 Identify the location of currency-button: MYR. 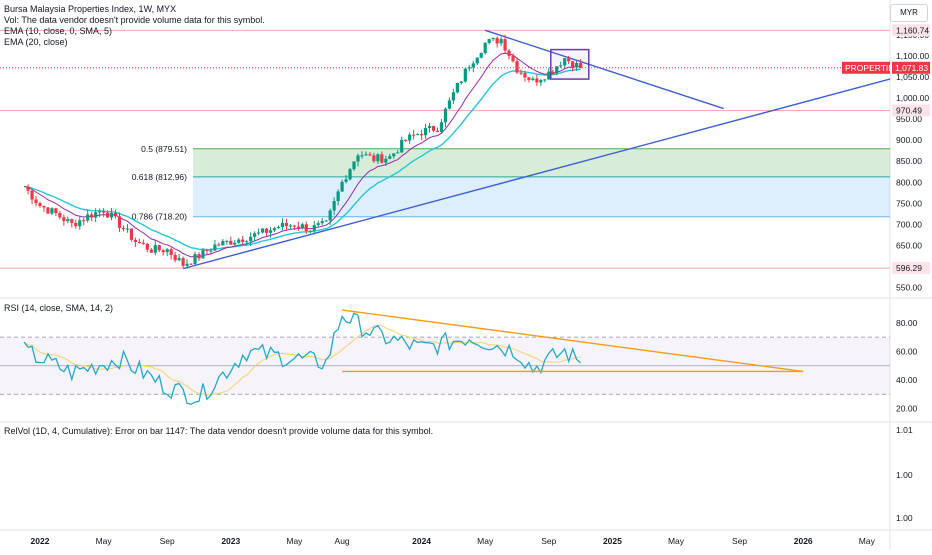
(909, 13).